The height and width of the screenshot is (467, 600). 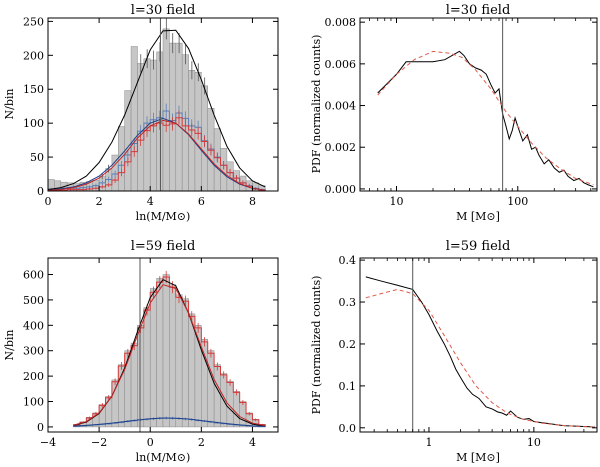 What do you see at coordinates (33, 325) in the screenshot?
I see `y-tick-label: 400` at bounding box center [33, 325].